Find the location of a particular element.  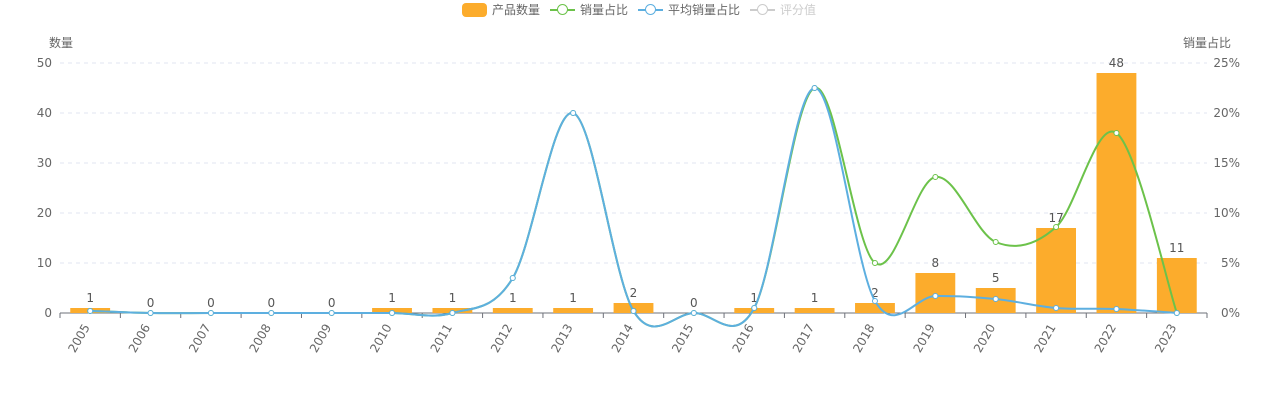

x-tick-label: 2009 is located at coordinates (320, 338).